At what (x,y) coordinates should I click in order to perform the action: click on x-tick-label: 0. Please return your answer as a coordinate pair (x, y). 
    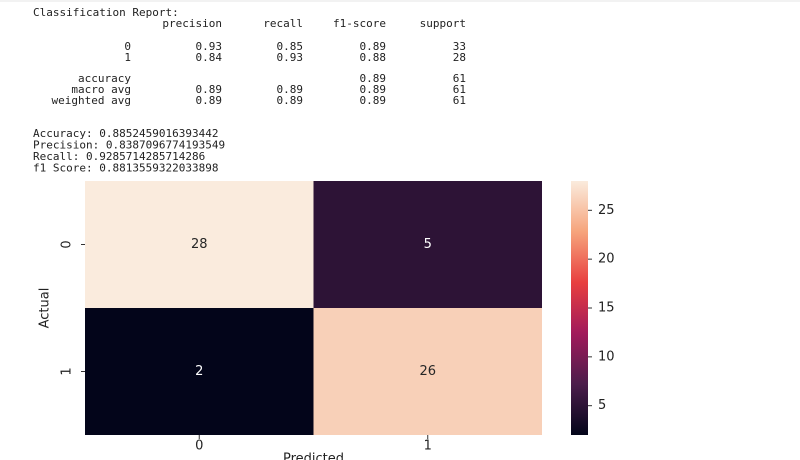
    Looking at the image, I should click on (199, 446).